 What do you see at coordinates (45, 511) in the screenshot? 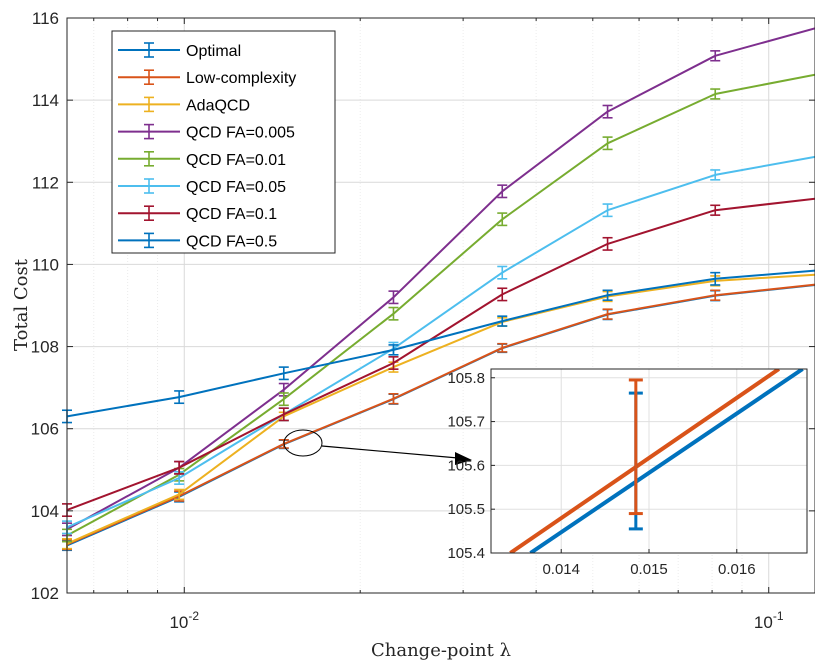
I see `y-tick-label: 104` at bounding box center [45, 511].